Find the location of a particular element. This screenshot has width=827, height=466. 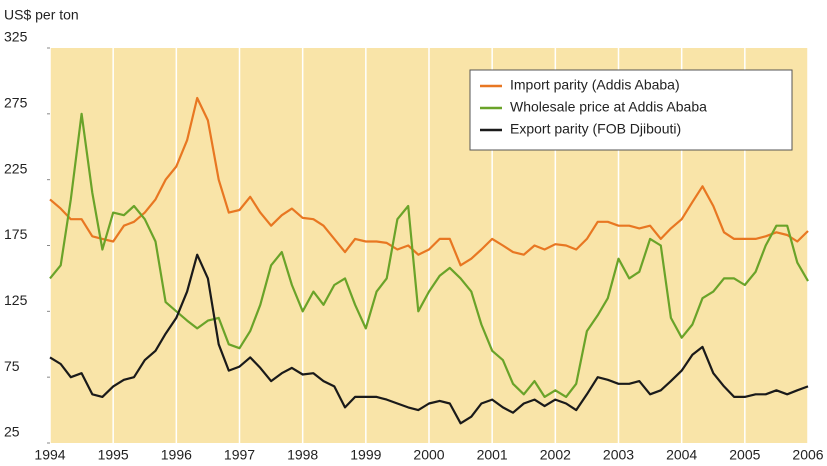

x-tick-label: 1996 is located at coordinates (176, 455).